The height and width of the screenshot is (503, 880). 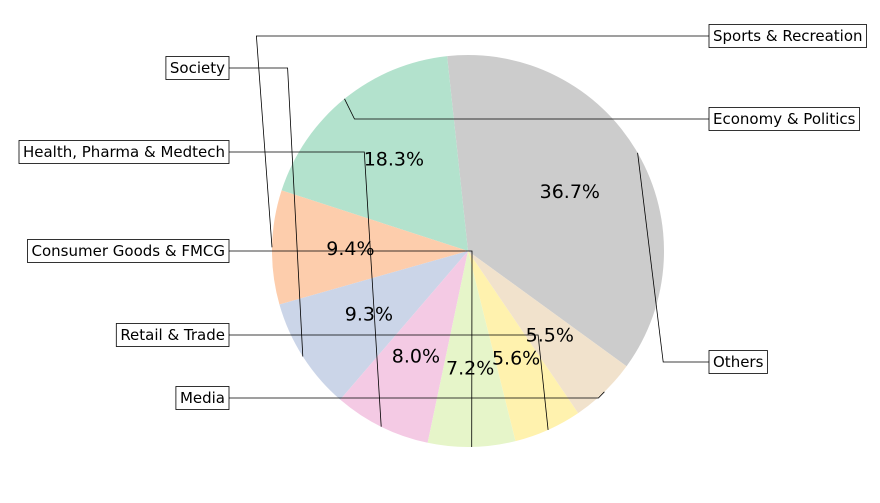 I want to click on category-box-sports-and-recreation, so click(x=787, y=36).